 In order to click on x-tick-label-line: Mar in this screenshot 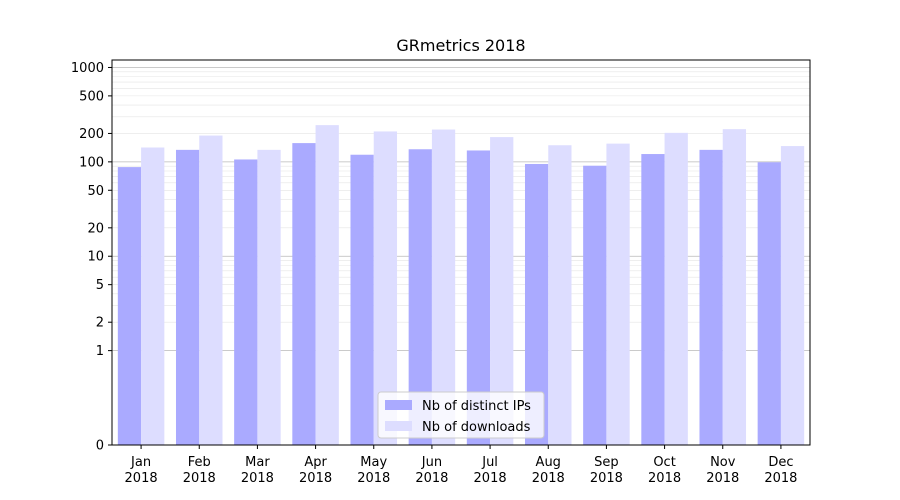, I will do `click(257, 462)`.